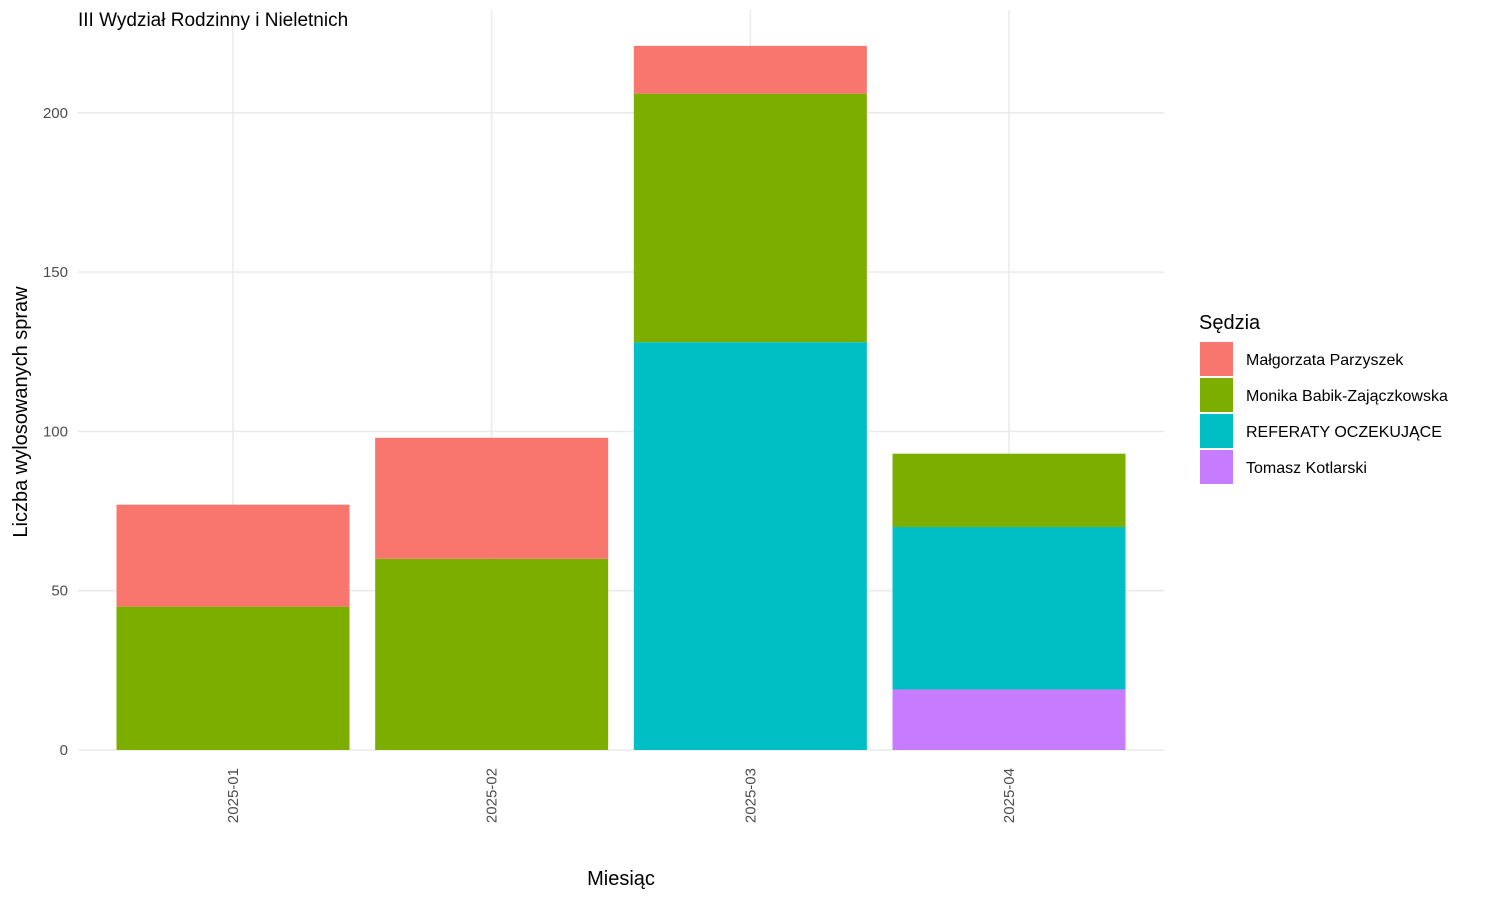 The width and height of the screenshot is (1500, 900). I want to click on y-tick-label: 50, so click(59, 591).